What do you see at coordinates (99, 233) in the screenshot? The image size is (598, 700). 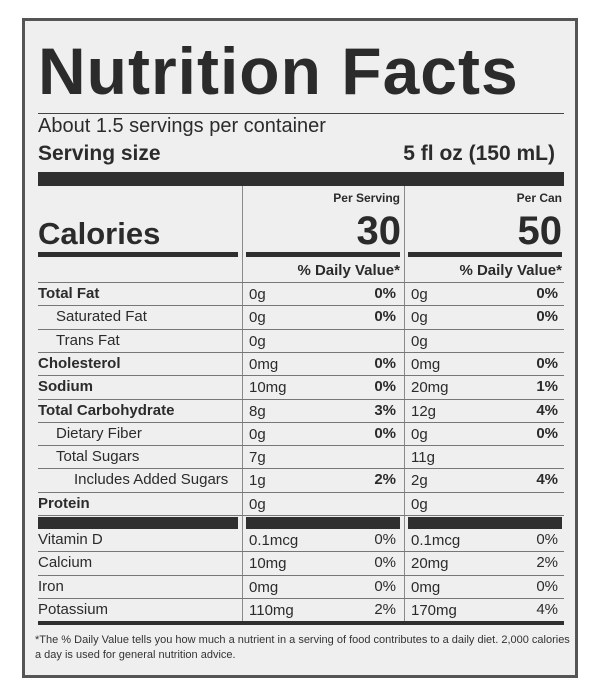 I see `calories-label: Calories` at bounding box center [99, 233].